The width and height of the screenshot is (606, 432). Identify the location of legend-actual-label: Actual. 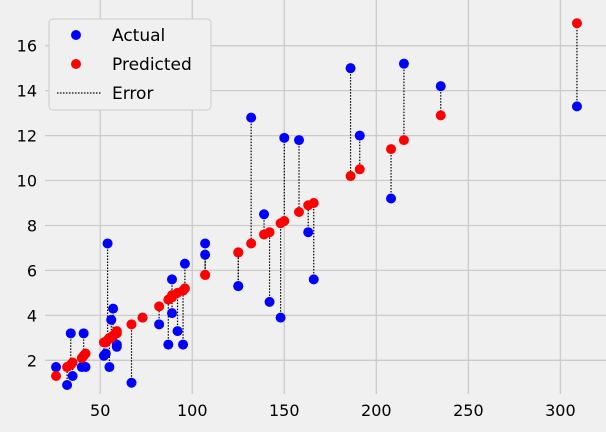
(138, 36).